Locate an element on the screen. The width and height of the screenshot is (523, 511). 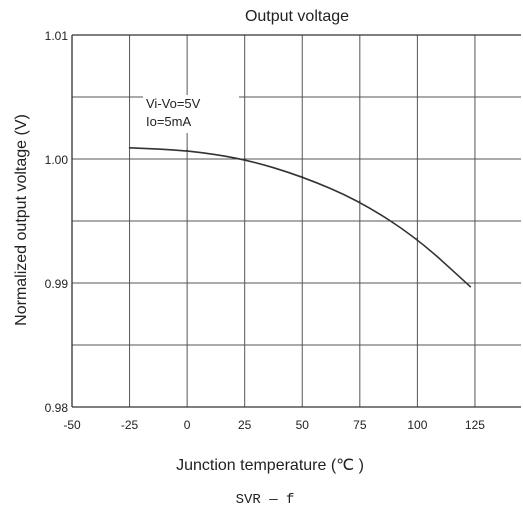
annotation-condition-2: Io=5mA is located at coordinates (168, 121).